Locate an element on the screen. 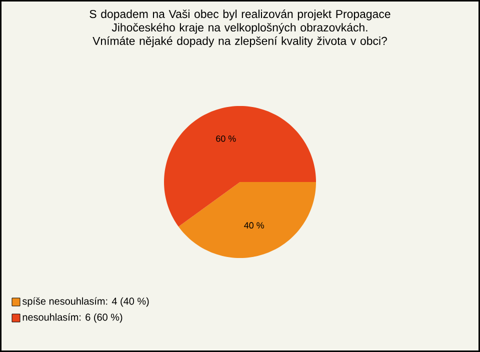  chart-title: S dopadem na Vaši obec byl realizován projekt Propagace Jihočeského kraje na velkoplošných obrazovkách. Vnímáte nějaké dopady na zlepšení kvality života v obci? is located at coordinates (240, 29).